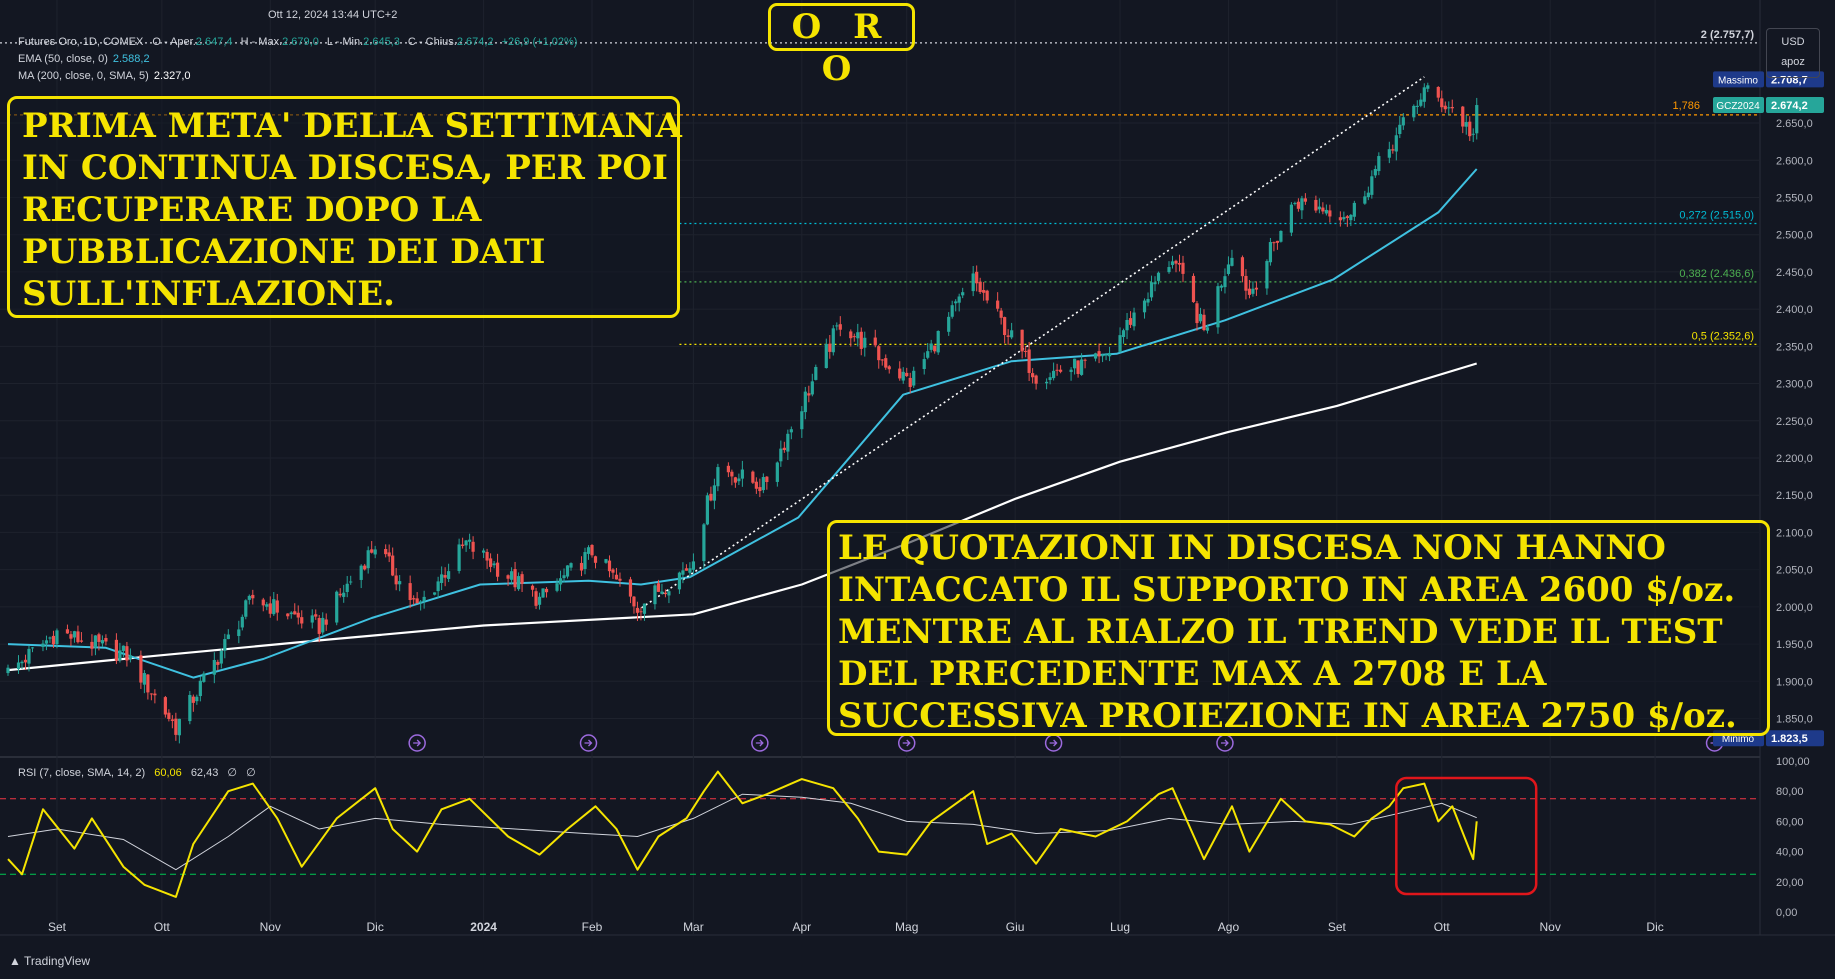 The height and width of the screenshot is (979, 1835). Describe the element at coordinates (1120, 927) in the screenshot. I see `time-tick-label: Lug` at that location.